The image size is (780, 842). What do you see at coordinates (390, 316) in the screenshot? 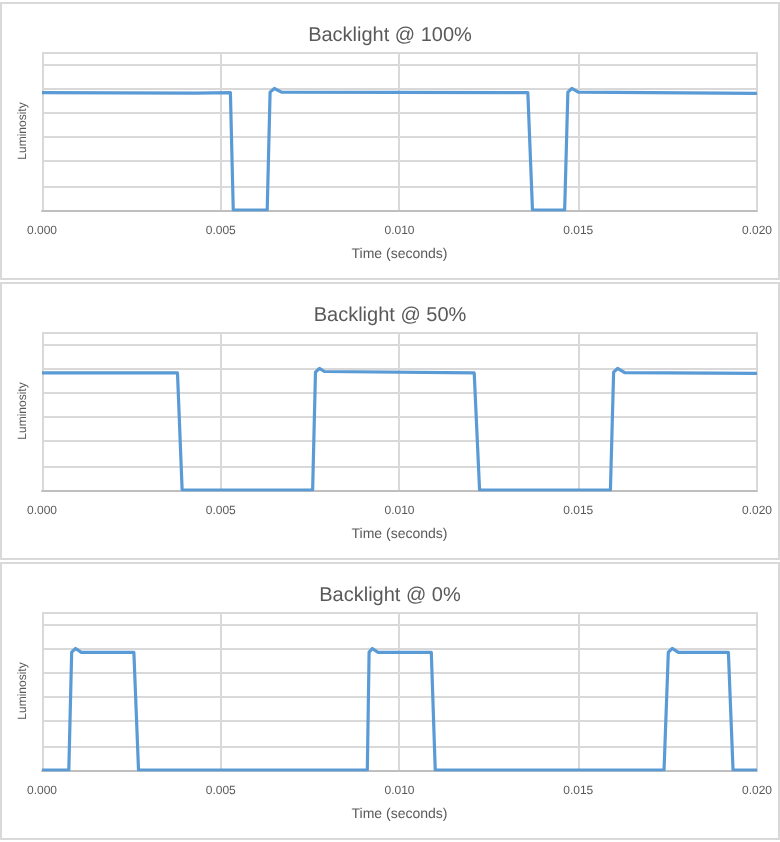
I see `chart-title: Backlight @ 50%` at bounding box center [390, 316].